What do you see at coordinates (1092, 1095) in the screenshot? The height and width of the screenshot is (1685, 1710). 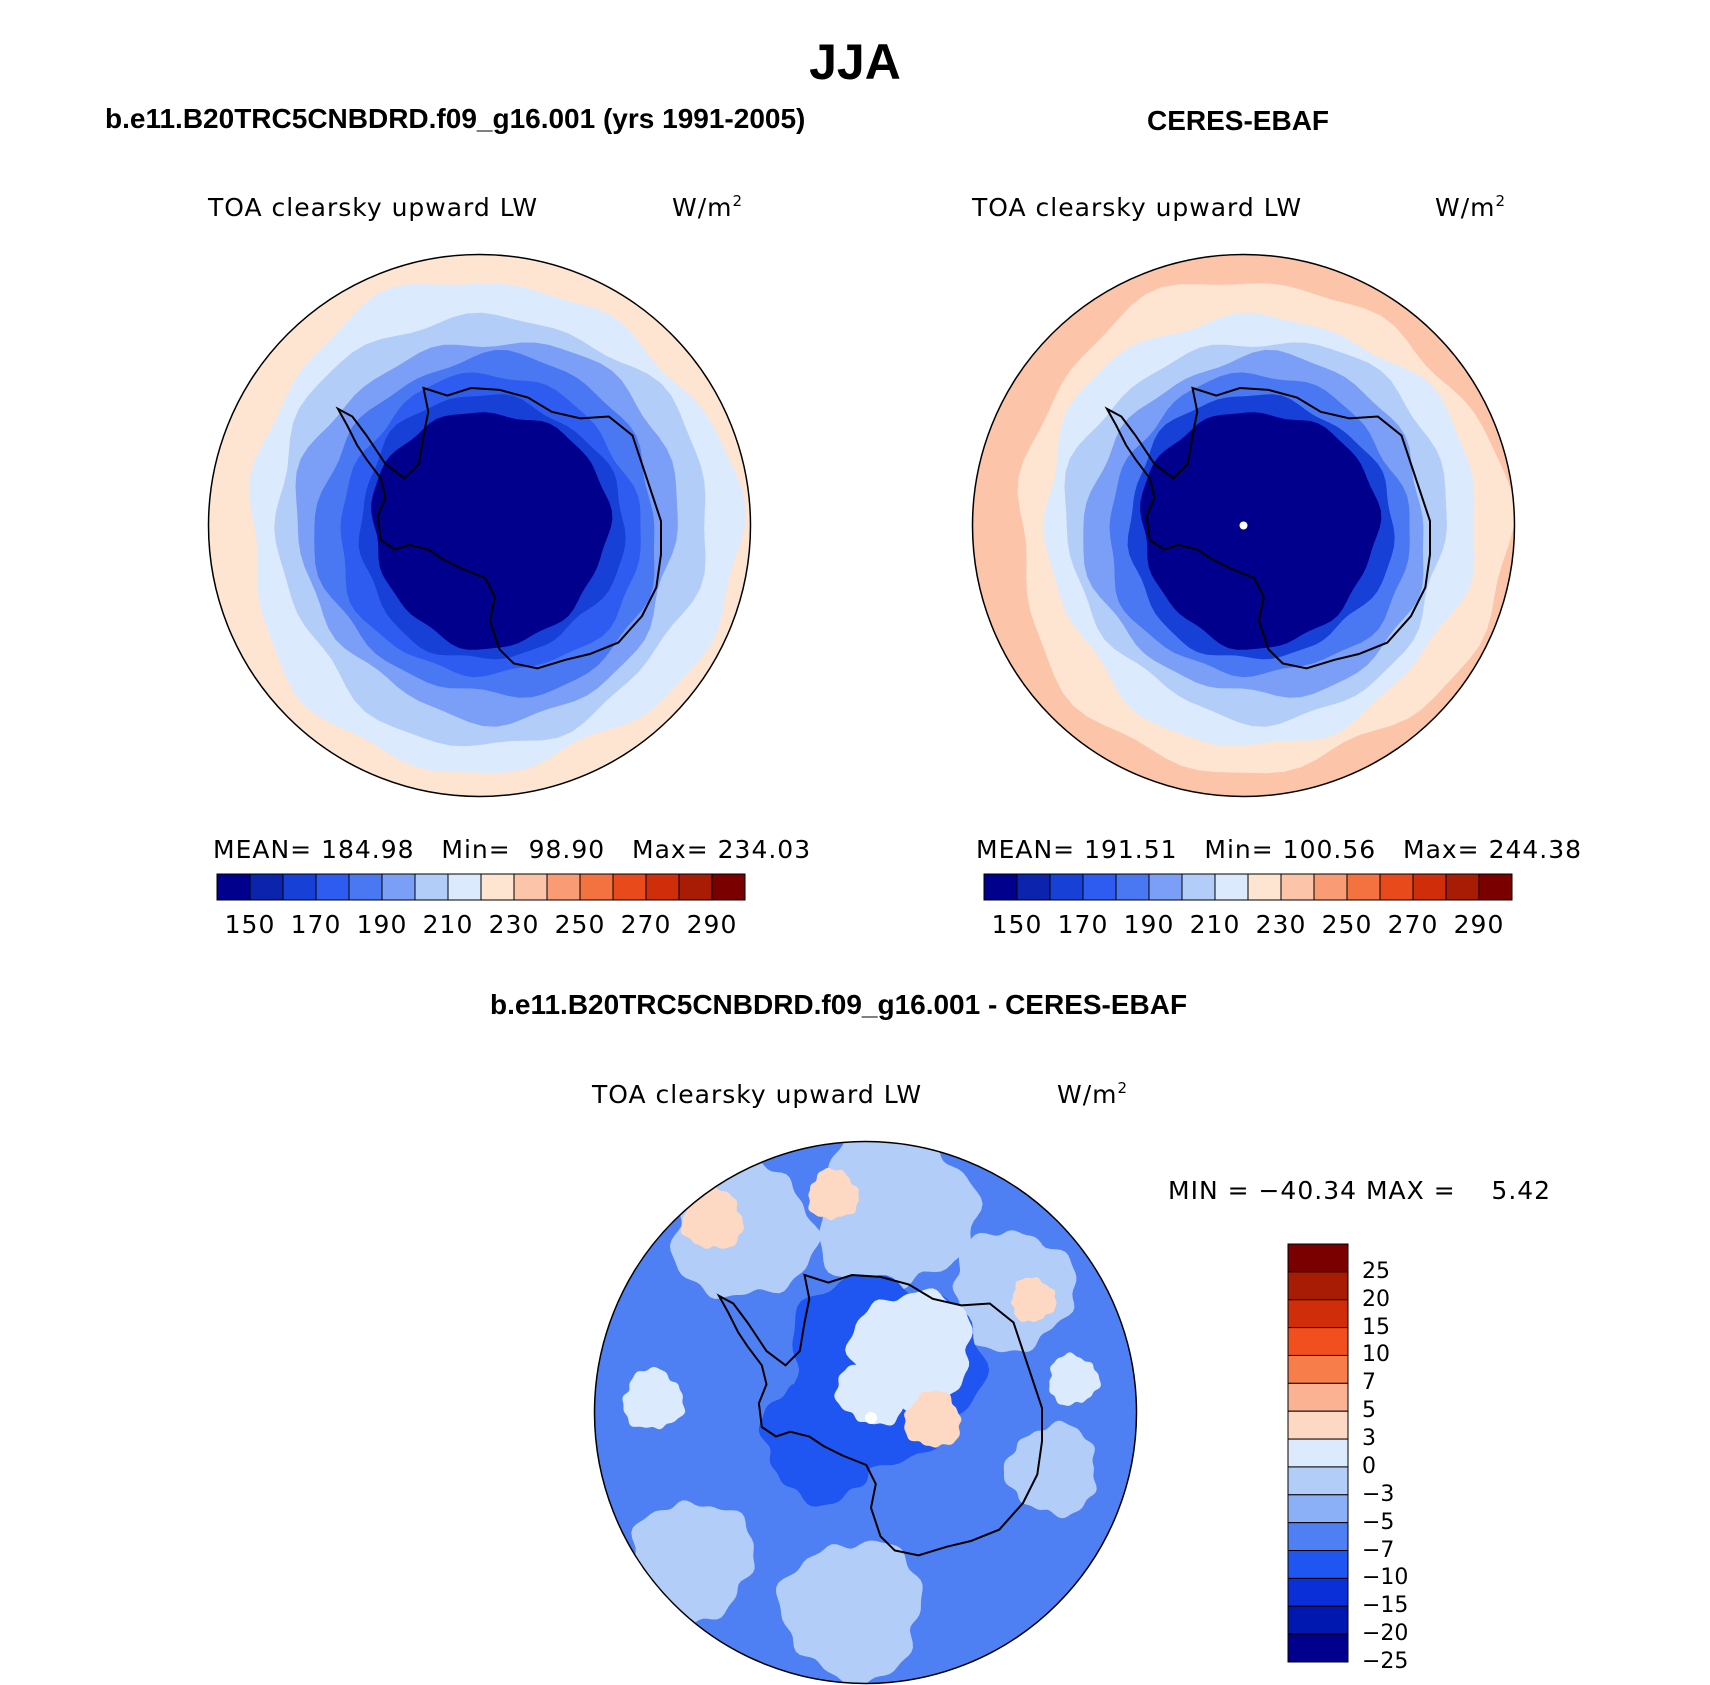 I see `diff-units-label: W/m2` at bounding box center [1092, 1095].